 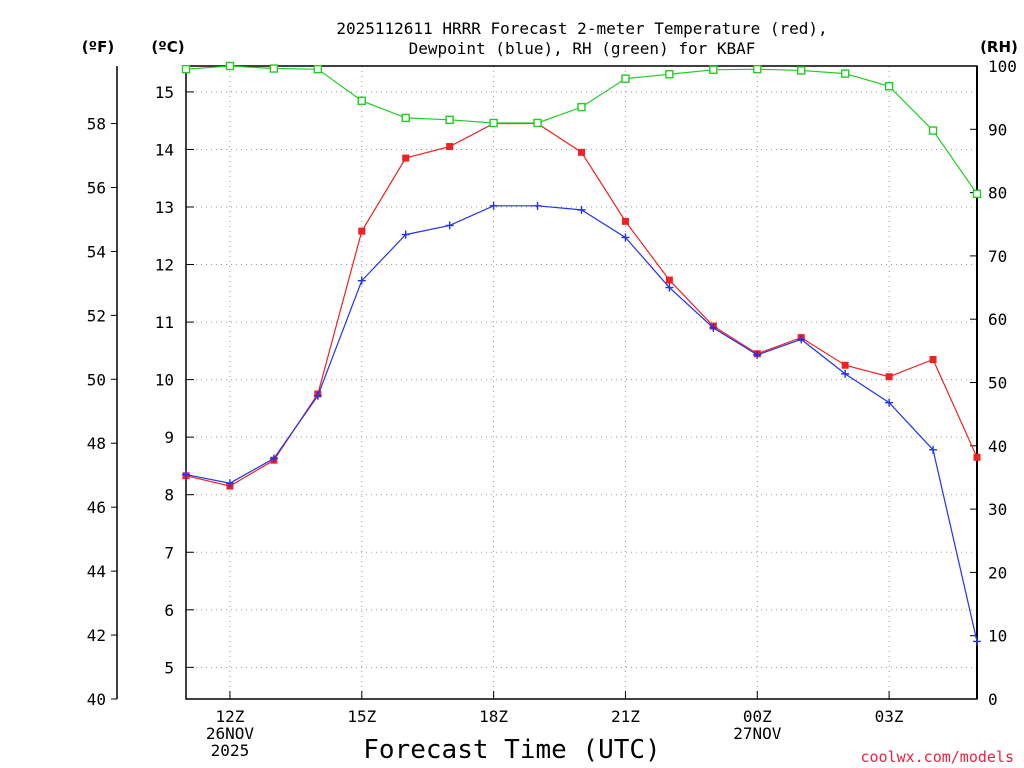 What do you see at coordinates (229, 716) in the screenshot?
I see `x-tick-label: 12Z` at bounding box center [229, 716].